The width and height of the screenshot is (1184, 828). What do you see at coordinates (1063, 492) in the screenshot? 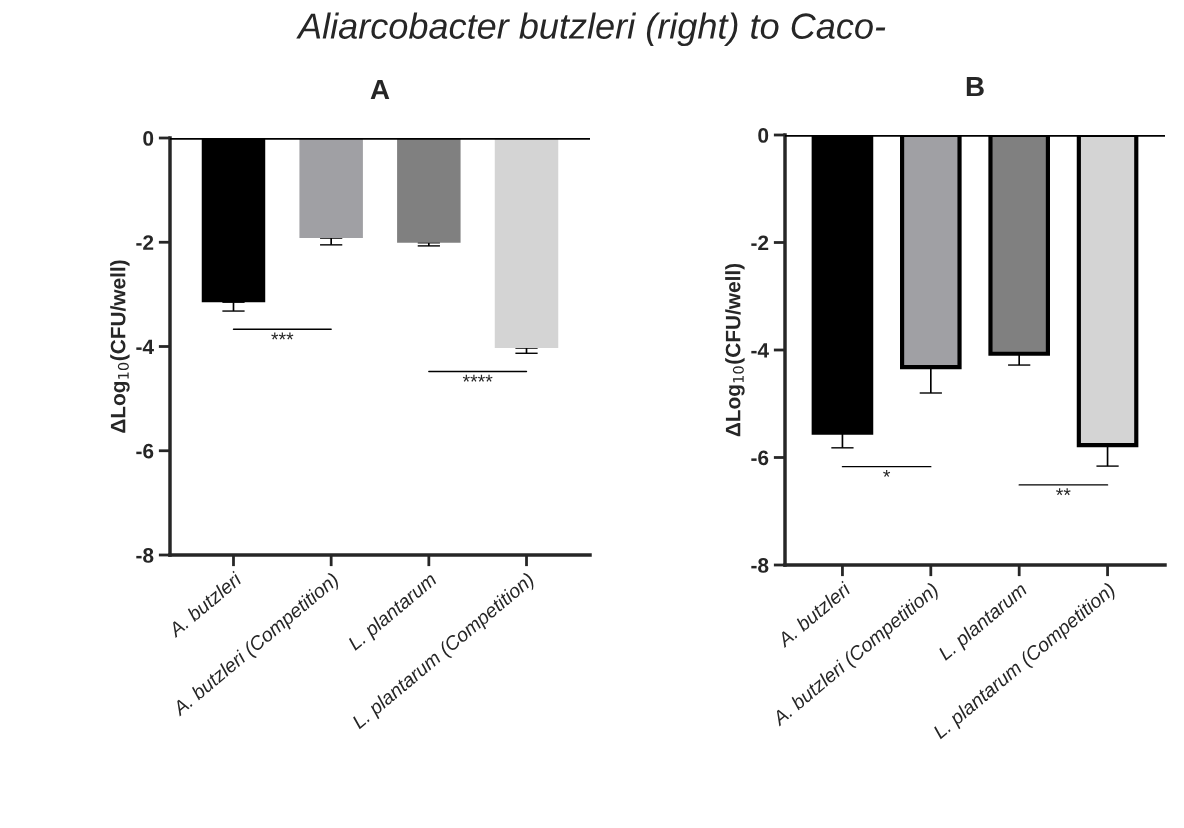
I see `annotation: **` at bounding box center [1063, 492].